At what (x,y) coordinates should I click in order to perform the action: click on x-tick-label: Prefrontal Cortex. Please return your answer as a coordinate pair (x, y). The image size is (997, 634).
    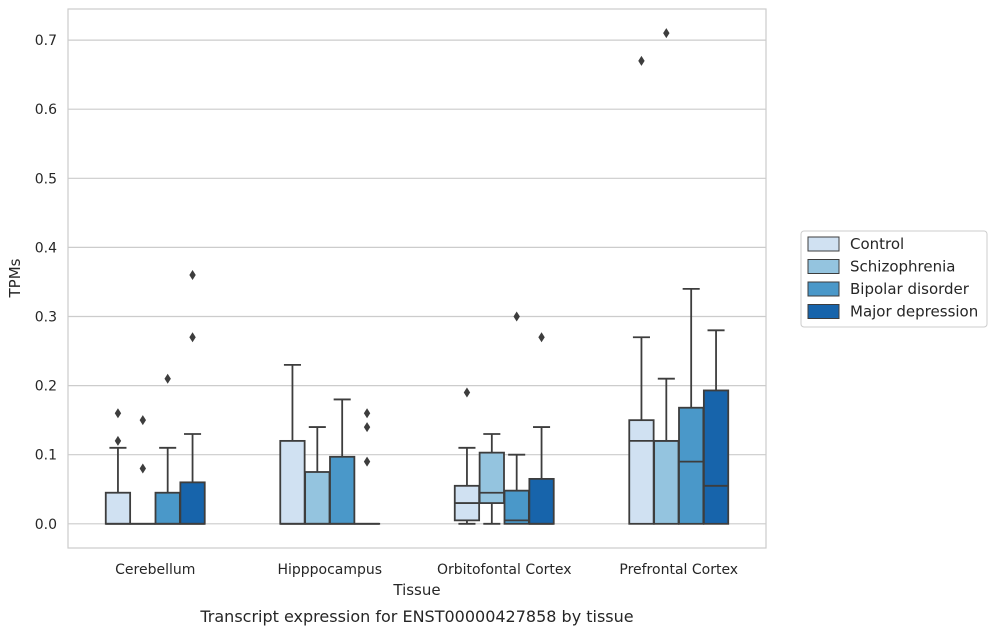
    Looking at the image, I should click on (678, 570).